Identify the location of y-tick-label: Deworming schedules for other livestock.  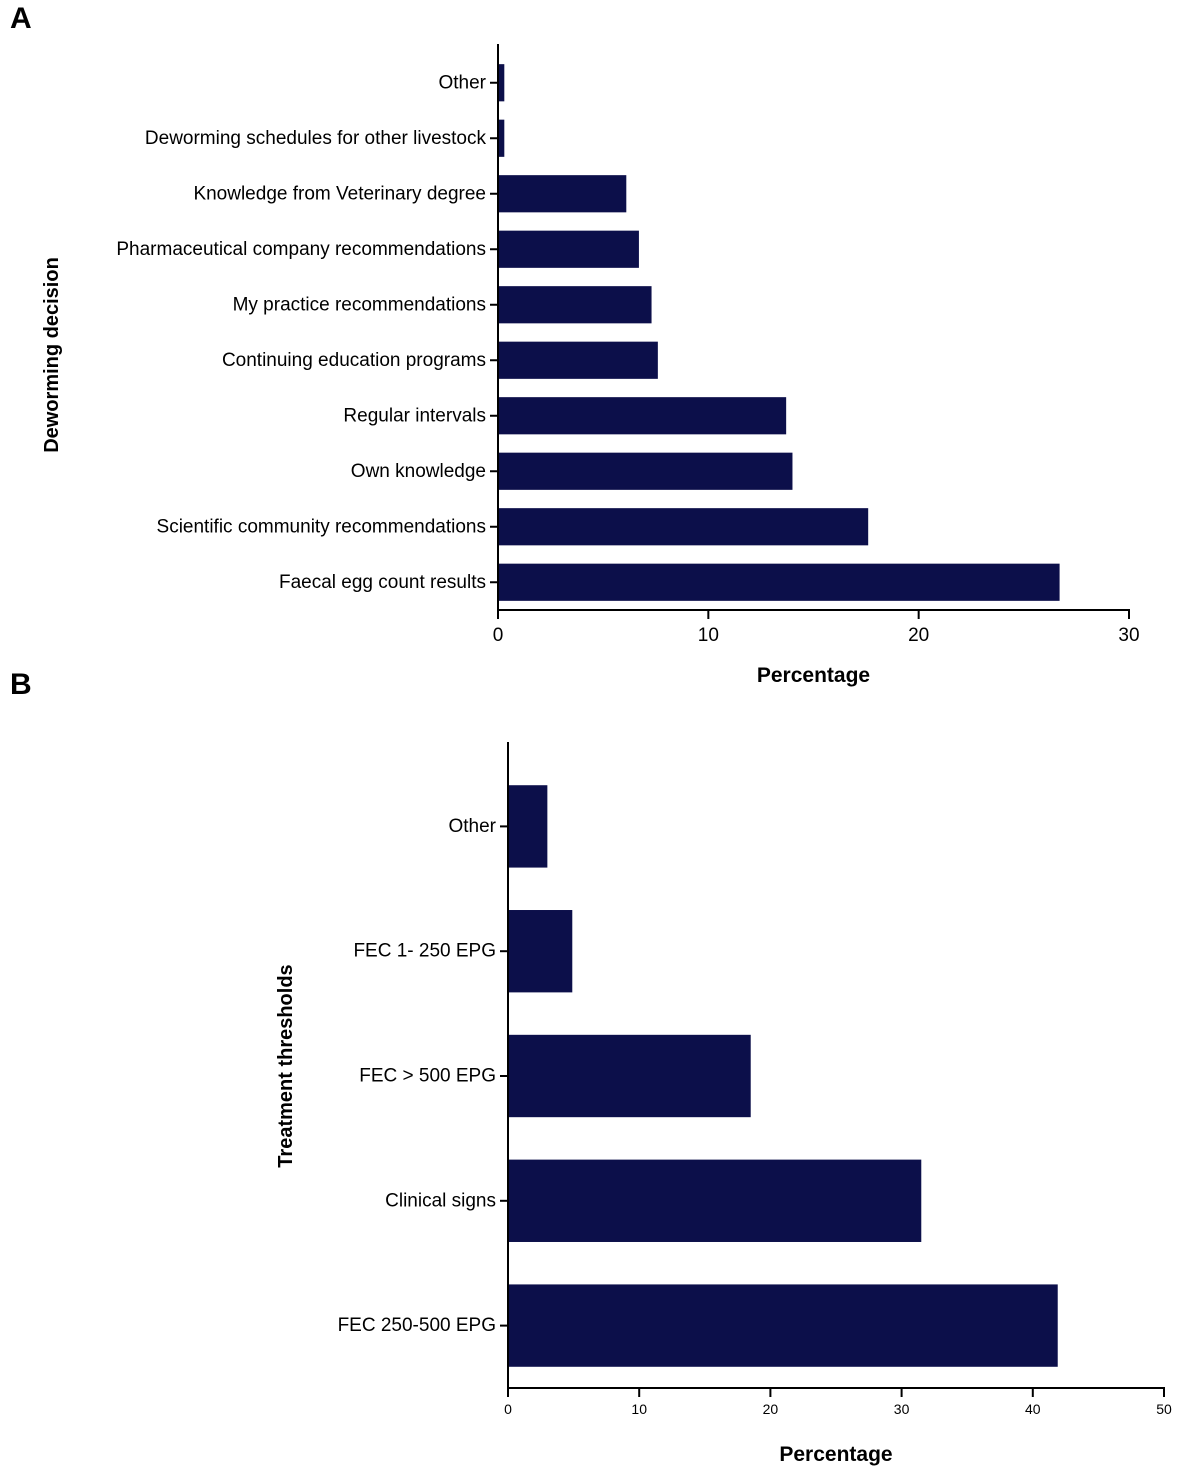
(316, 138).